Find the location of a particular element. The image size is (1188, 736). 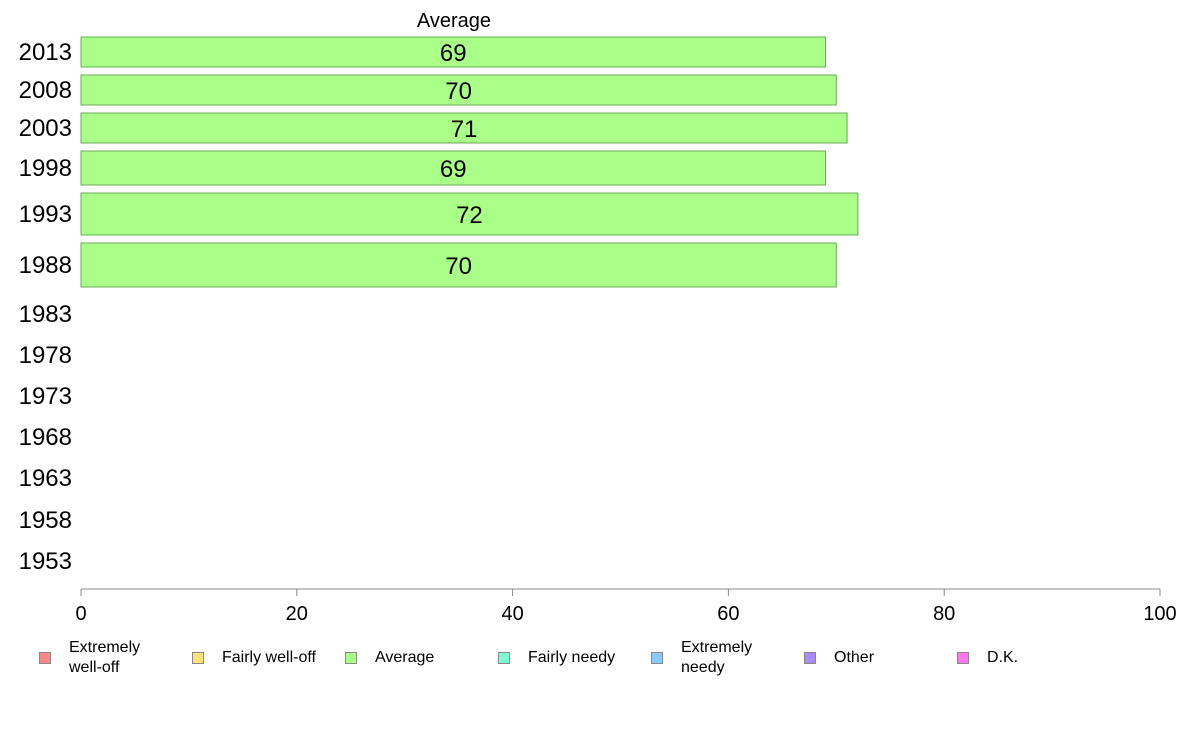

bar-2003 is located at coordinates (464, 128).